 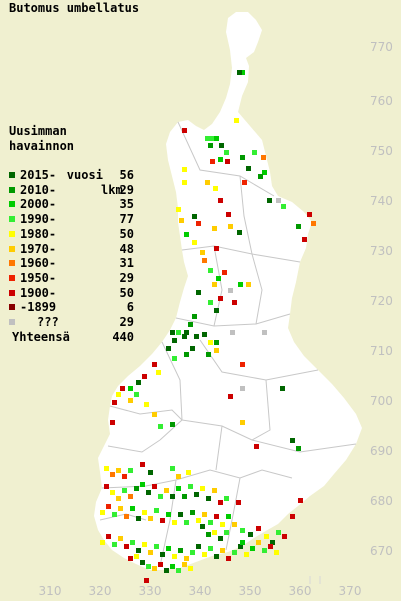 I want to click on y-grid-label: 740, so click(x=381, y=201).